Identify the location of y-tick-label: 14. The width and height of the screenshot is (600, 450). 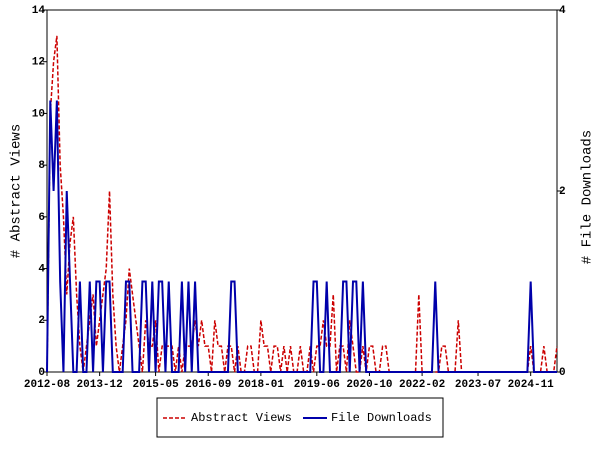
(39, 11).